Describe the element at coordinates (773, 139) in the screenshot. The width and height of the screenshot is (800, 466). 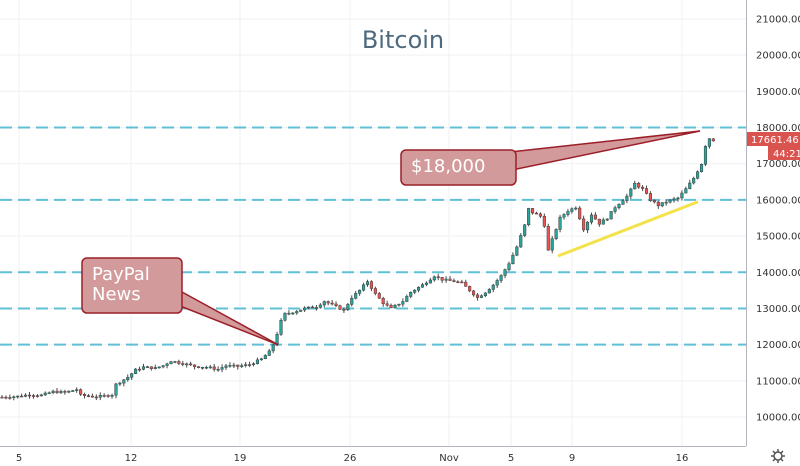
I see `last-price-badge` at that location.